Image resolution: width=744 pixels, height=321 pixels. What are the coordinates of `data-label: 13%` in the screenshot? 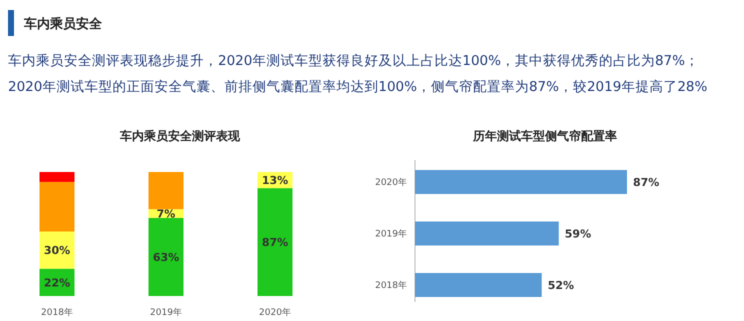 It's located at (275, 181).